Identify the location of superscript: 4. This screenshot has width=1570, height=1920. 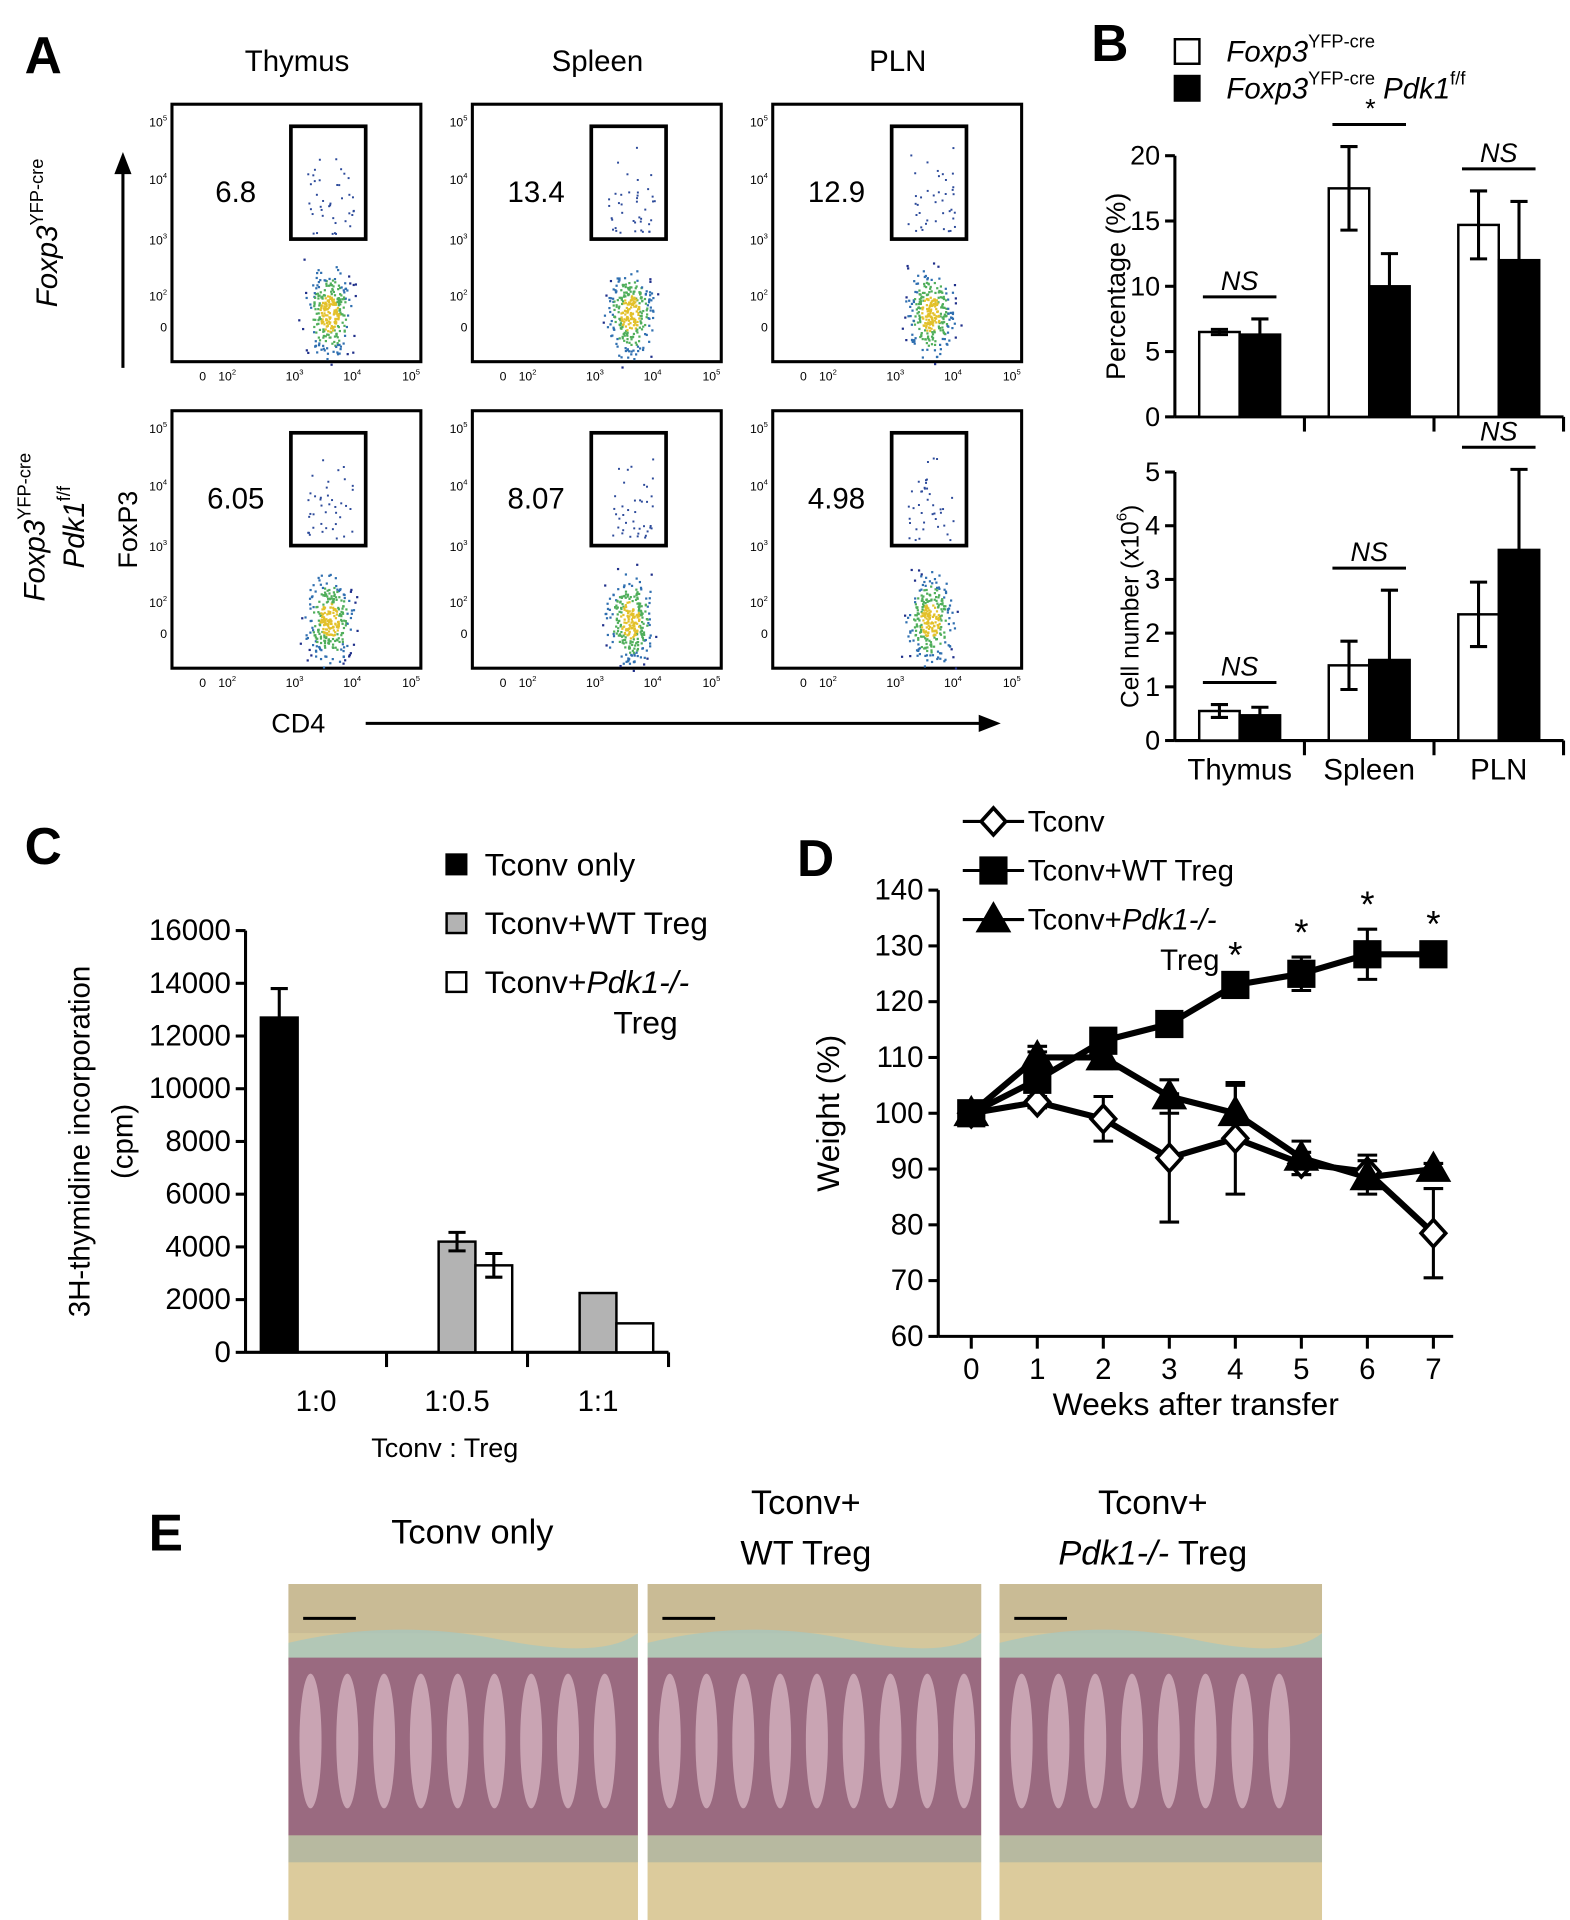
(165, 482).